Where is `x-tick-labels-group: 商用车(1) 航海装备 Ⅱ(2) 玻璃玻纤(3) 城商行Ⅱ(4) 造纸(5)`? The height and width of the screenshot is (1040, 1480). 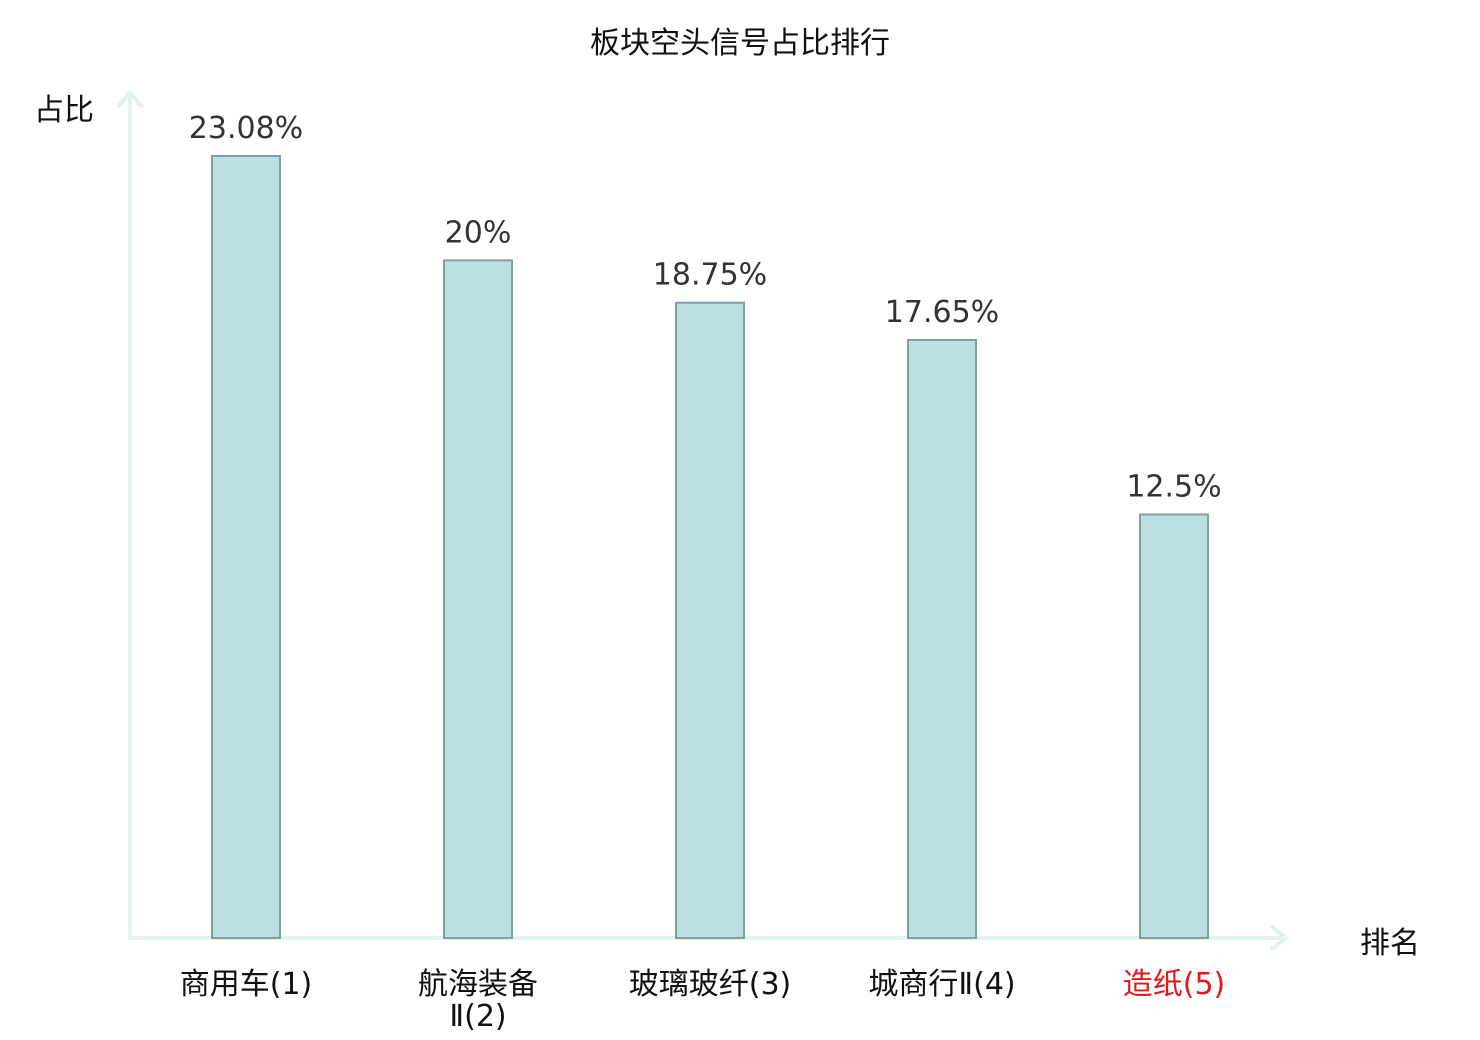 x-tick-labels-group: 商用车(1) 航海装备 Ⅱ(2) 玻璃玻纤(3) 城商行Ⅱ(4) 造纸(5) is located at coordinates (703, 1000).